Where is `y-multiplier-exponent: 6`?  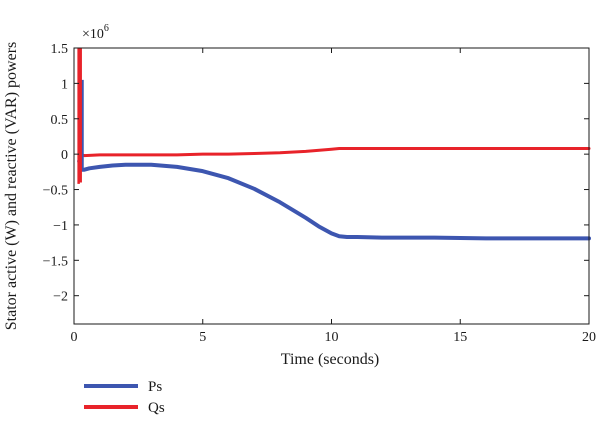 y-multiplier-exponent: 6 is located at coordinates (106, 28).